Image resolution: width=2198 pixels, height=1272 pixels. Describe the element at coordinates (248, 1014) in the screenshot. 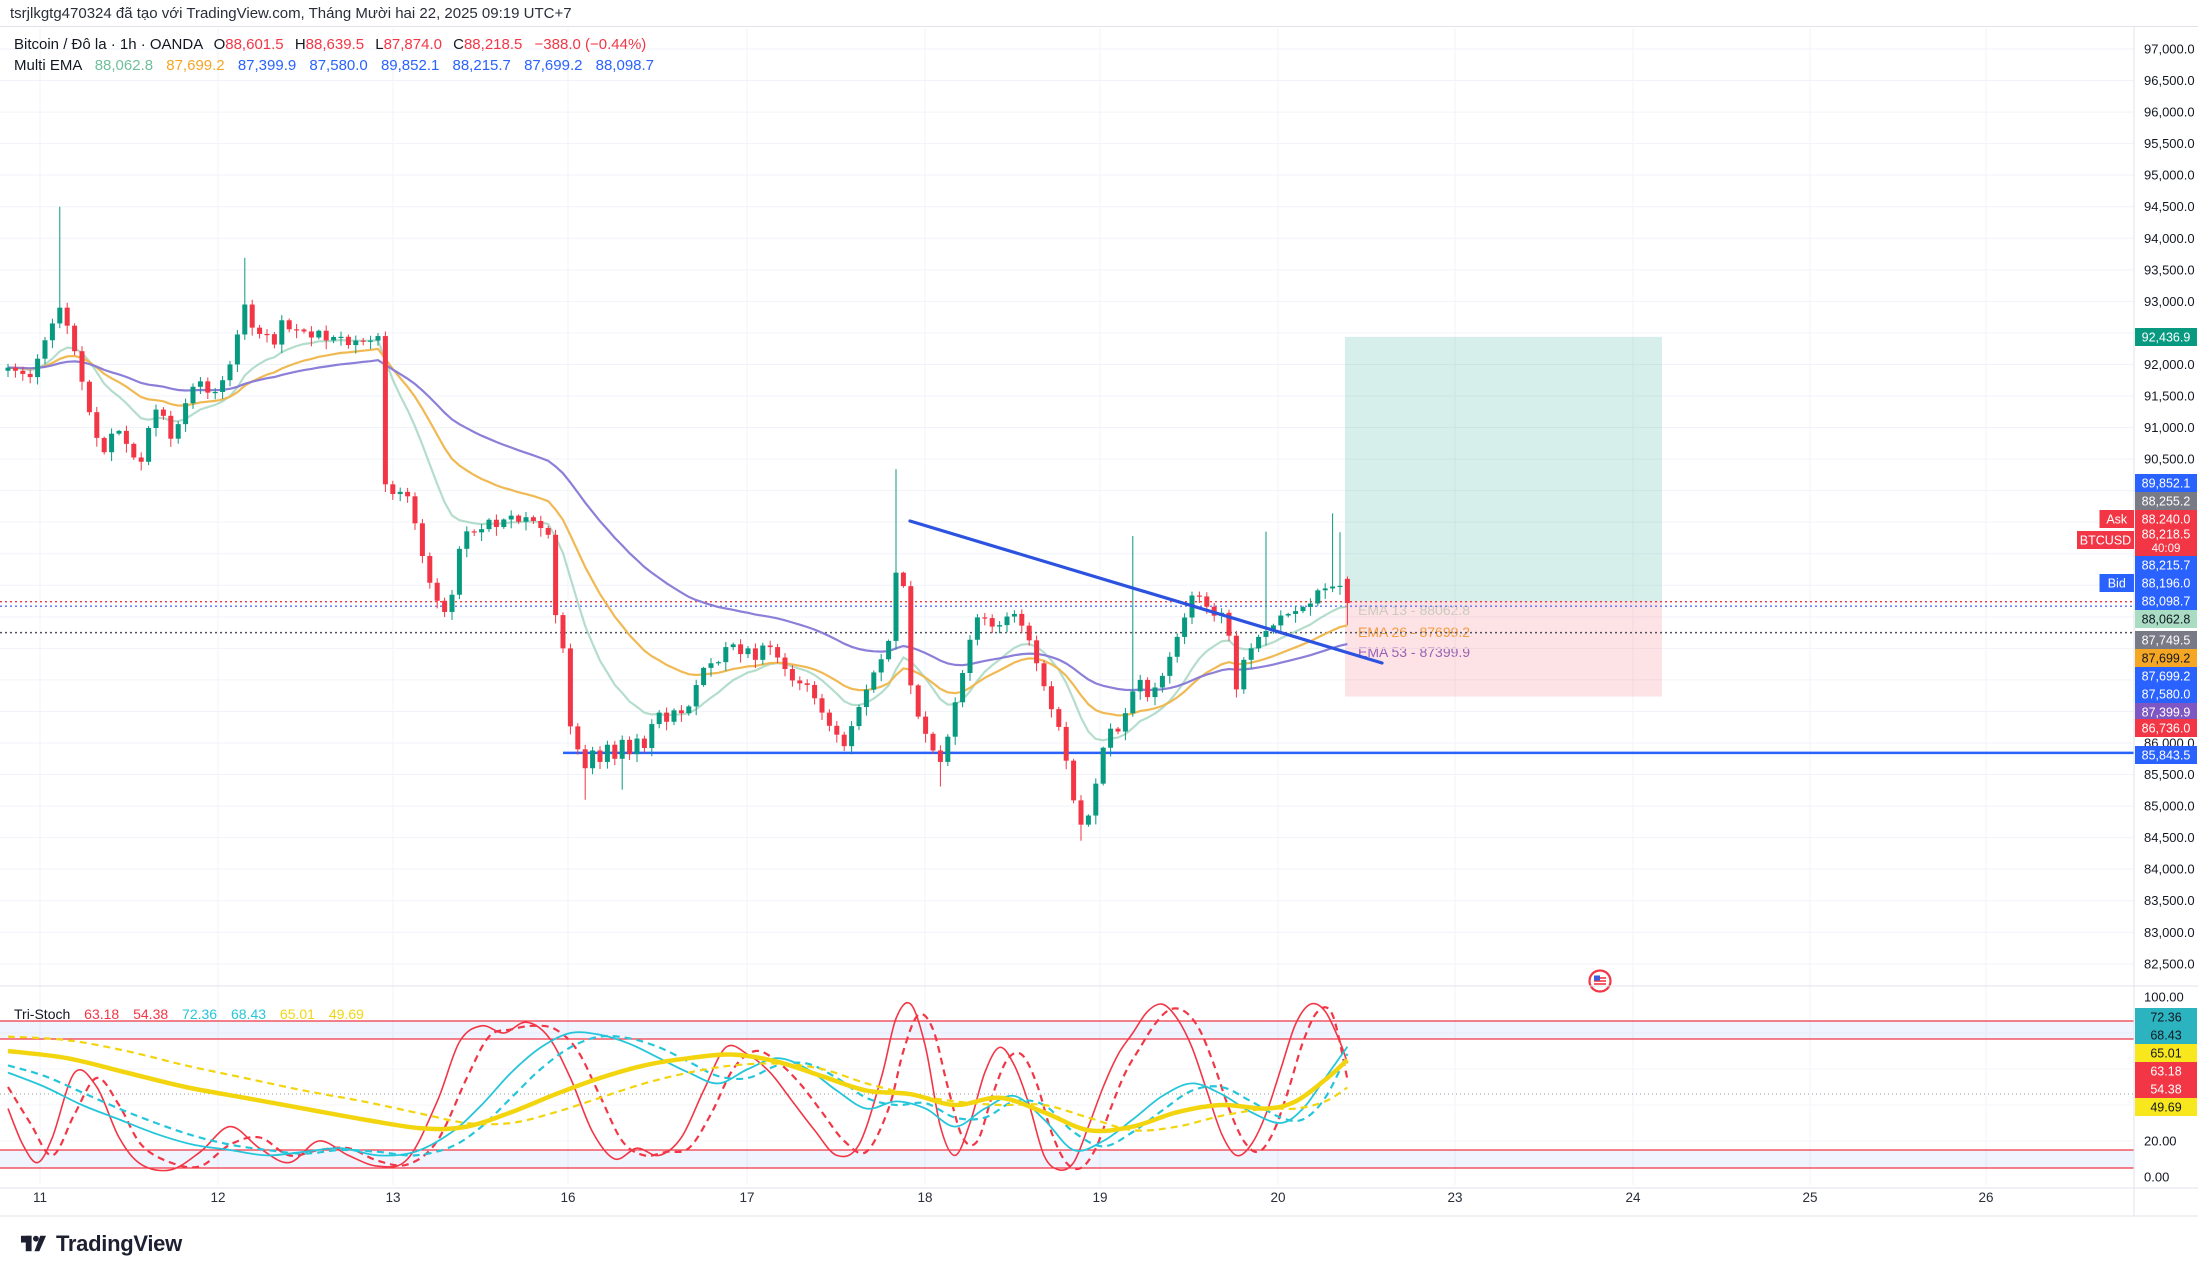

I see `tri-stoch-value: 68.43` at that location.